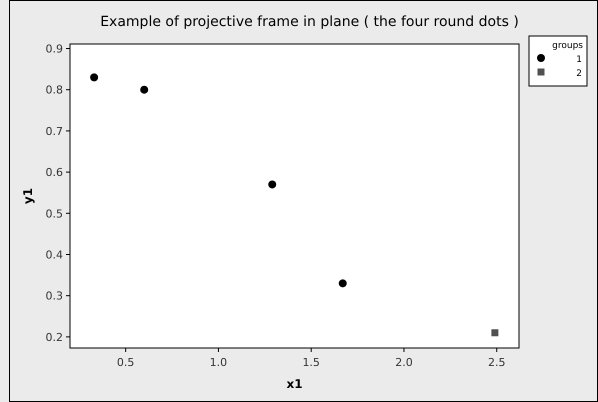  What do you see at coordinates (219, 362) in the screenshot?
I see `x-tick-label: 1.0` at bounding box center [219, 362].